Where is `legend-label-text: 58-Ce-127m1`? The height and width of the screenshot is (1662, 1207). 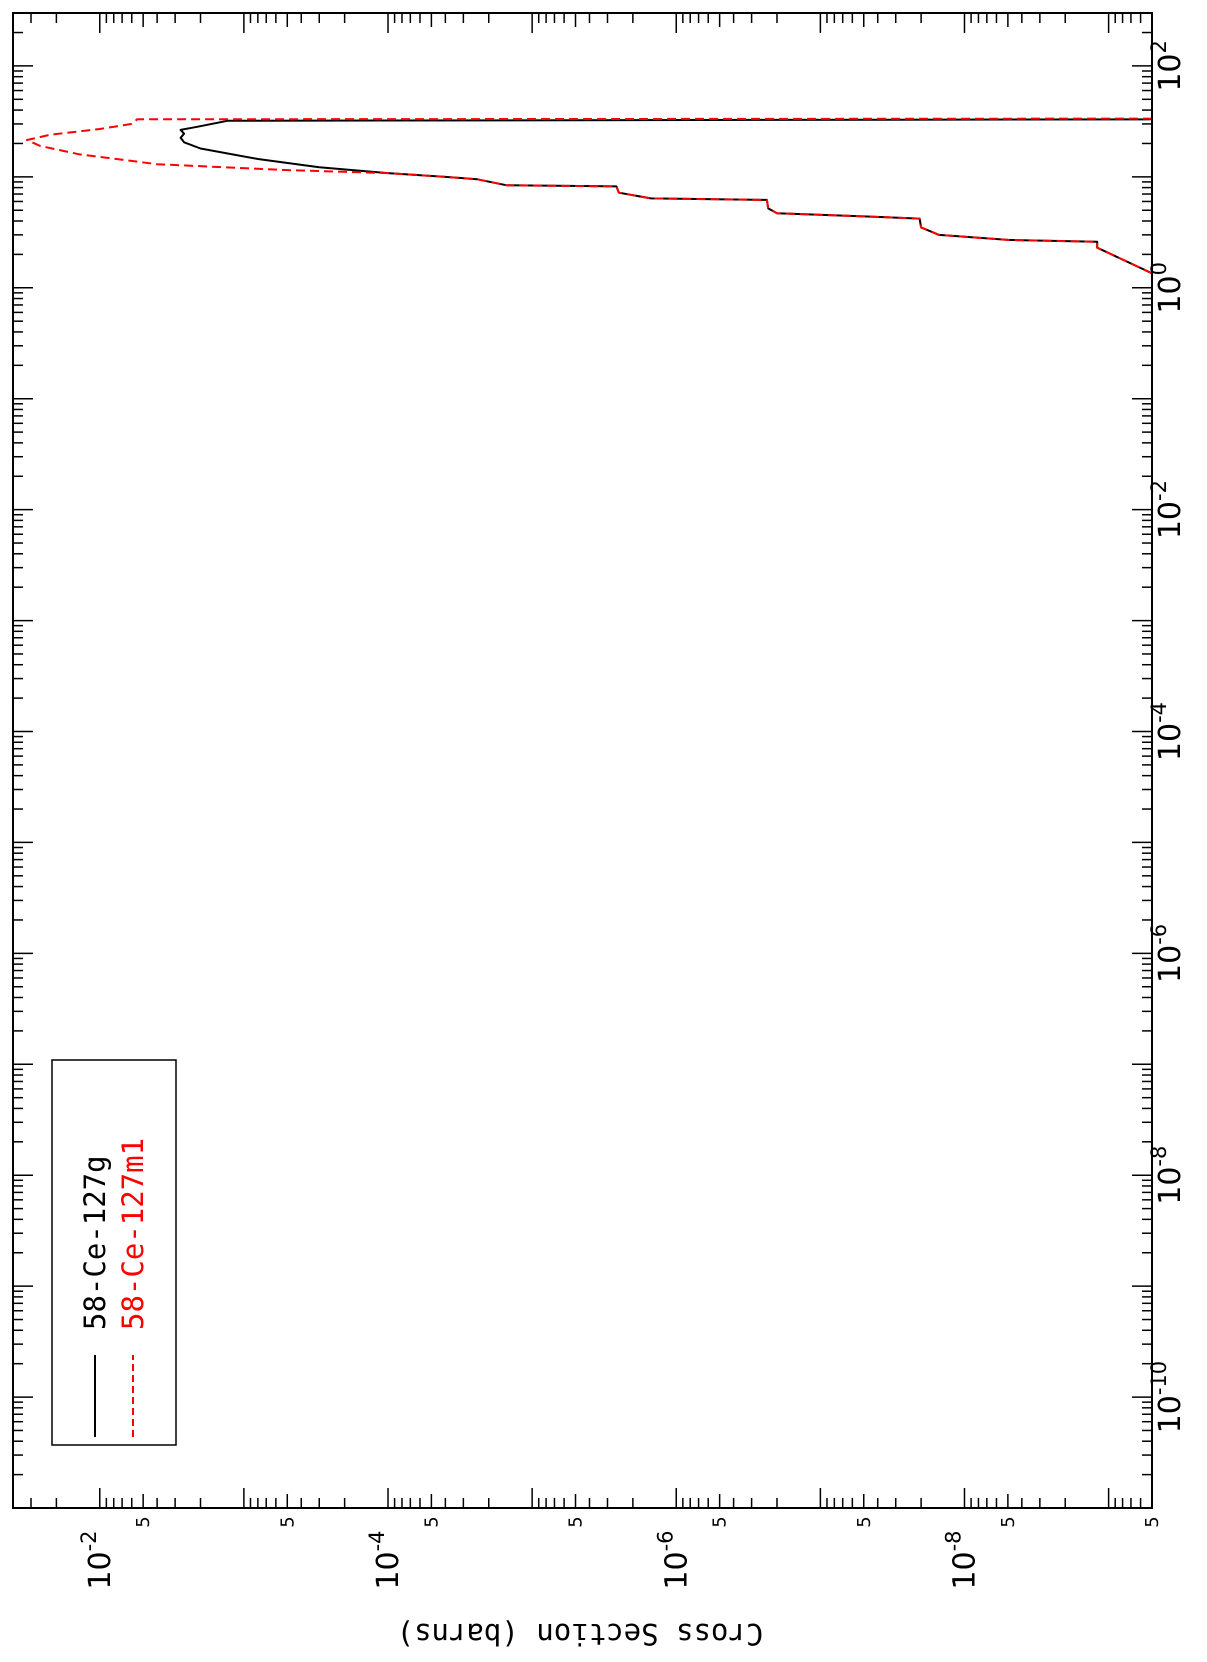
legend-label-text: 58-Ce-127m1 is located at coordinates (133, 1234).